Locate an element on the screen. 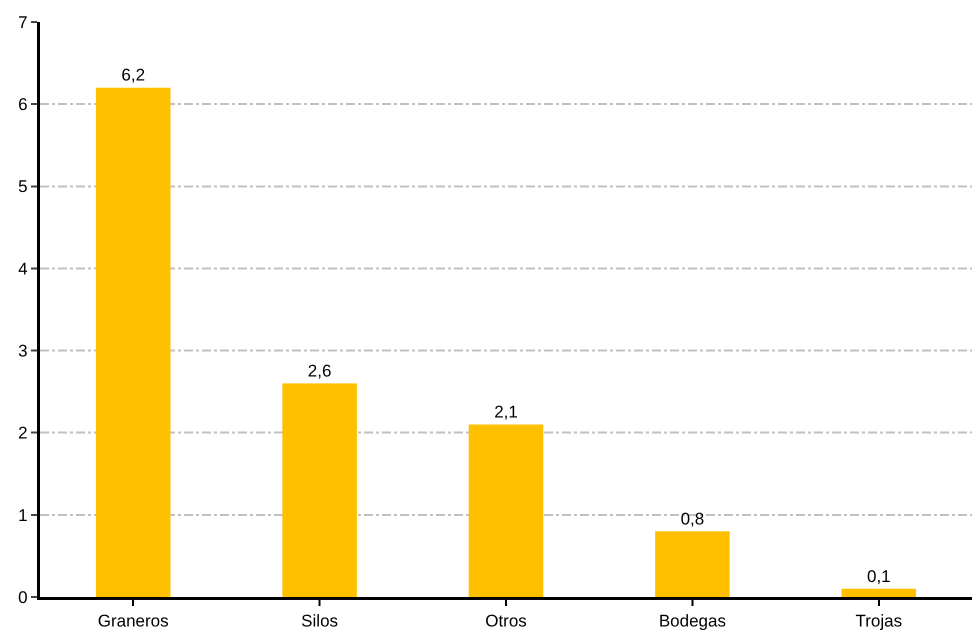  data-label: 2,1 is located at coordinates (506, 412).